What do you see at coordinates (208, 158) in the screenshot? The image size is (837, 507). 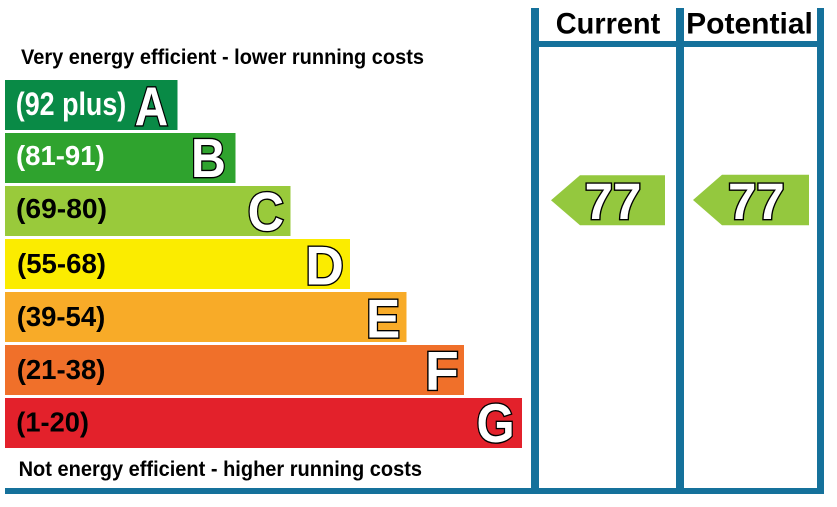 I see `svg-text: B` at bounding box center [208, 158].